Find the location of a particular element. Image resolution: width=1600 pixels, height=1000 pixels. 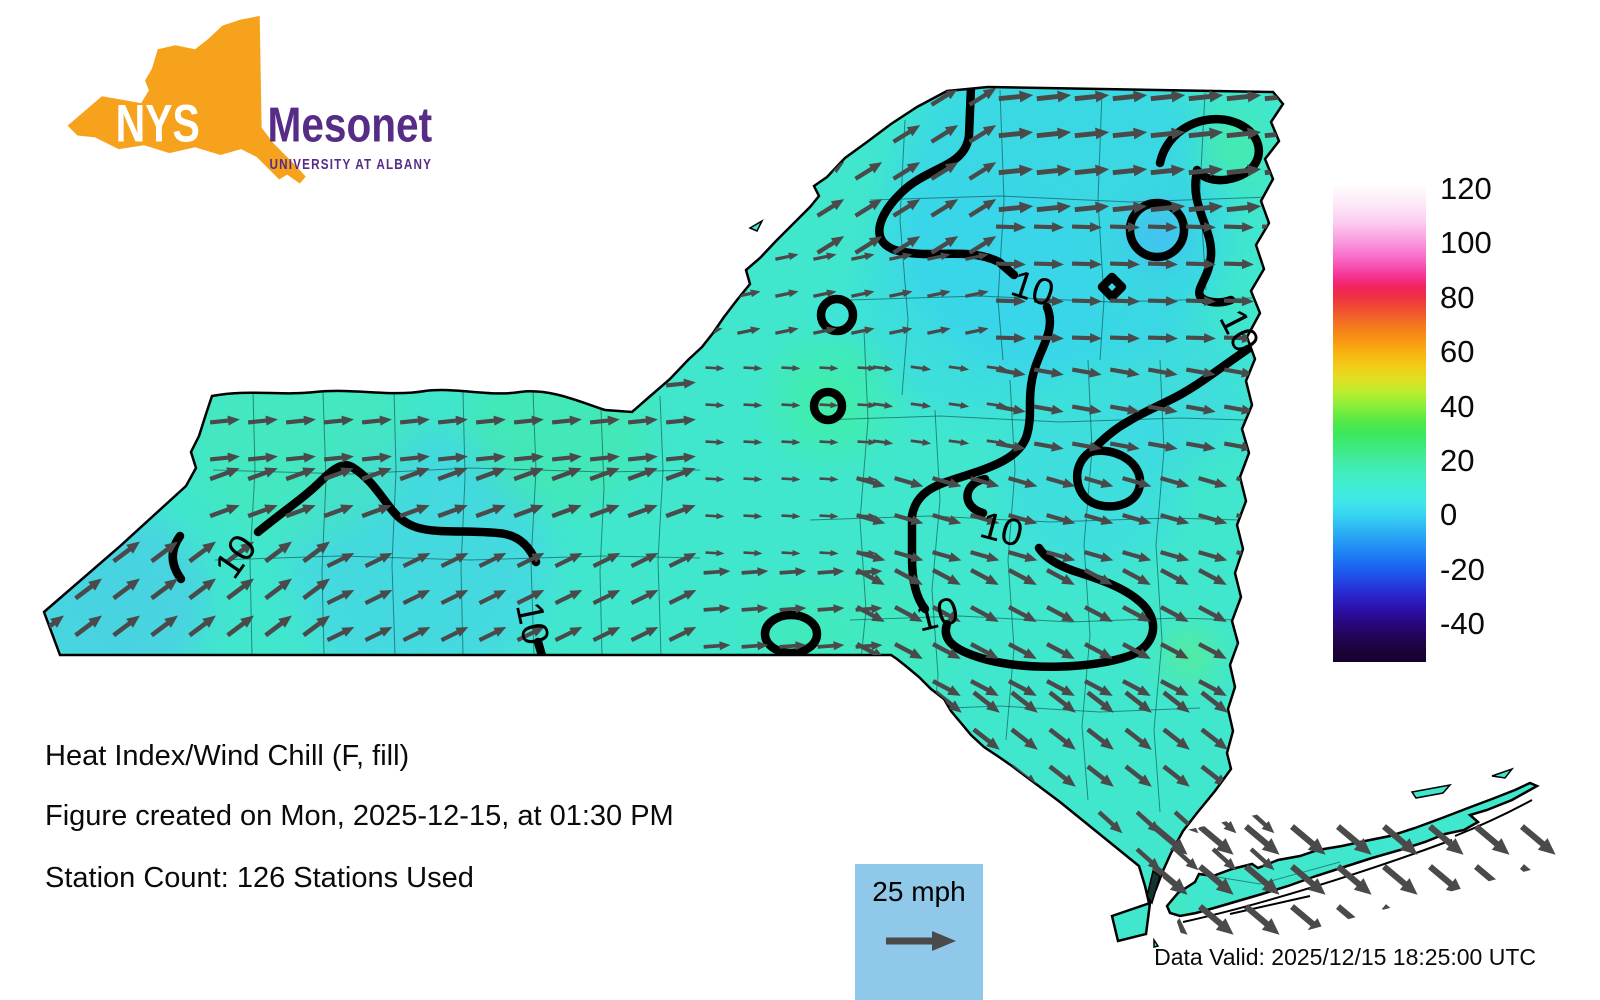

barrier-island-shoreline is located at coordinates (1270, 905).